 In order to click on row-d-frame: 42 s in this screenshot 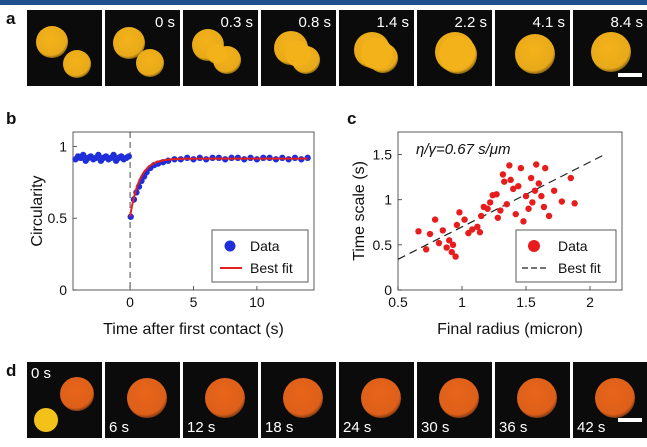, I will do `click(610, 400)`.